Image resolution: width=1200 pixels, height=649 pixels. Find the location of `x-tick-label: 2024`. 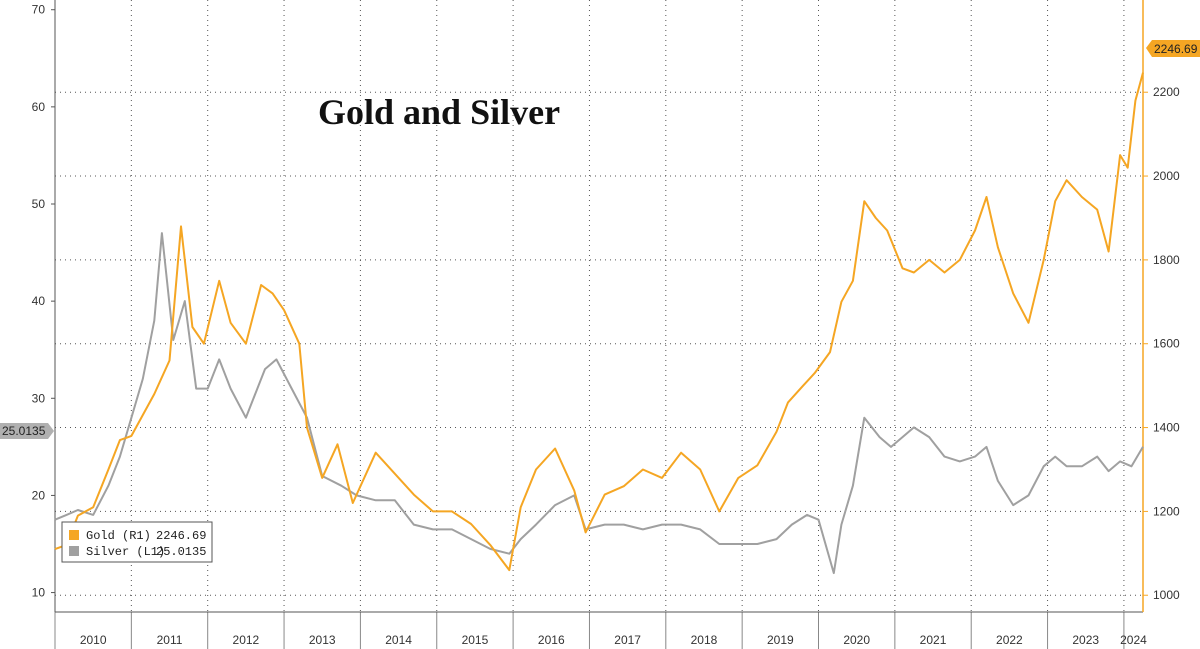

x-tick-label: 2024 is located at coordinates (1133, 640).